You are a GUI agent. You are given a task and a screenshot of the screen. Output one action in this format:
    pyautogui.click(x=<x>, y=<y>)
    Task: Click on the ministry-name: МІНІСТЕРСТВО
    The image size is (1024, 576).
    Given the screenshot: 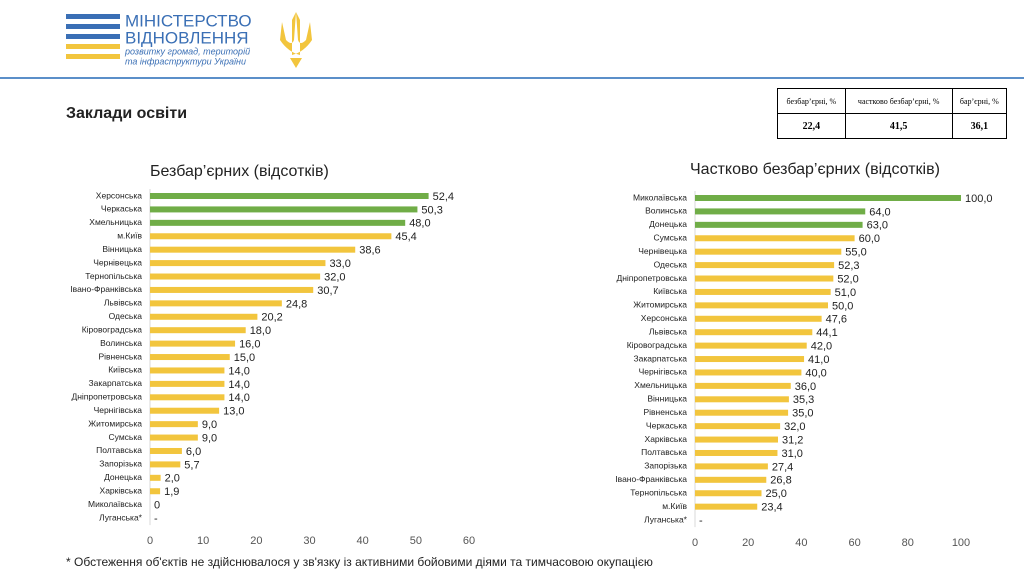 What is the action you would take?
    pyautogui.click(x=188, y=20)
    